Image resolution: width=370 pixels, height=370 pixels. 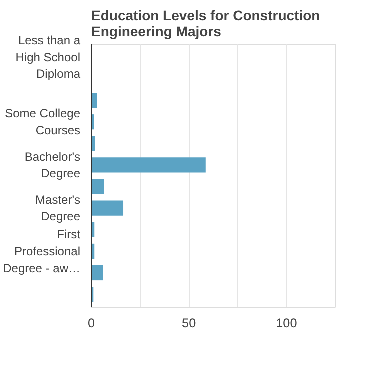 I want to click on y-tick-label: Bachelor's Degree, so click(x=52, y=165).